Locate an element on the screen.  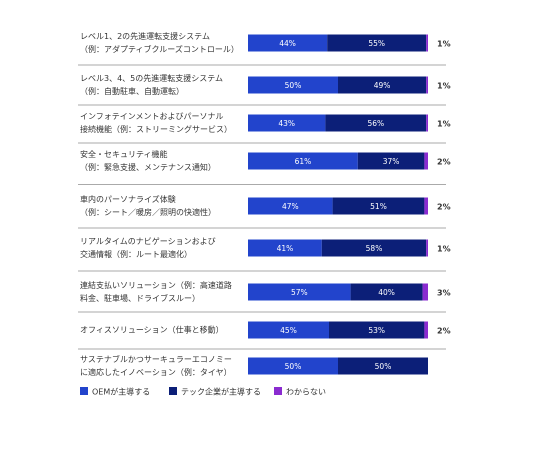
category-label: リアルタイムのナビゲーションおよび is located at coordinates (148, 241).